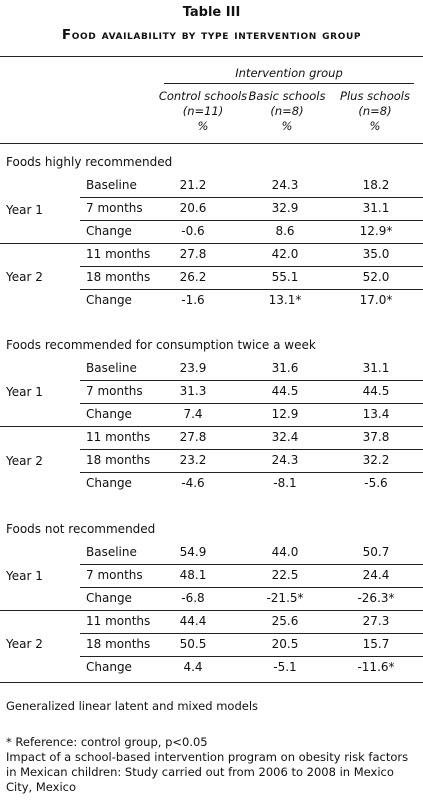  Describe the element at coordinates (211, 143) in the screenshot. I see `header-bottom-rule` at that location.